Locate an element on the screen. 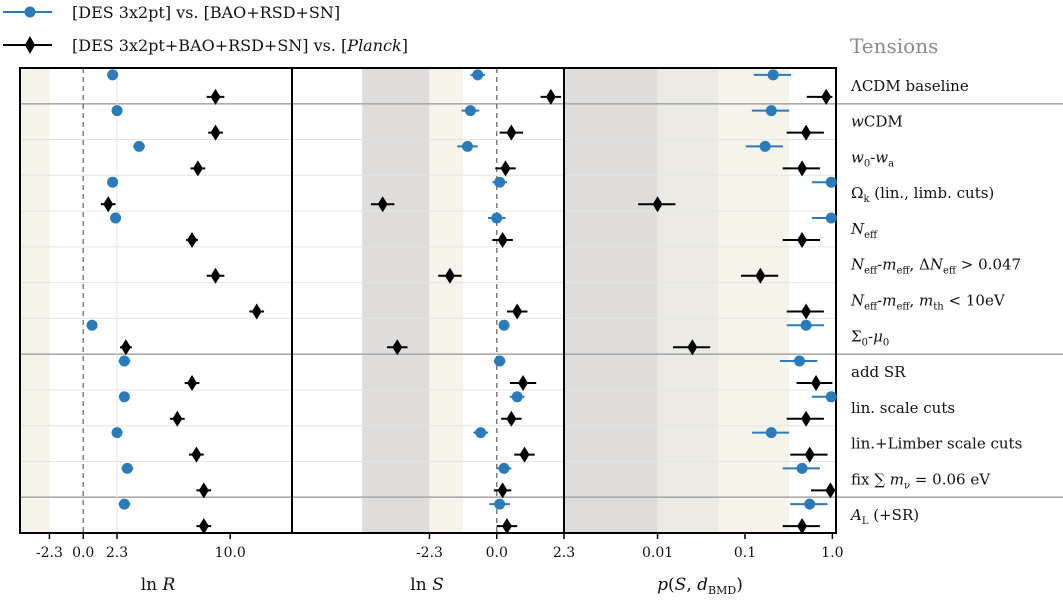  row-label: fix ∑ mν = 0.06 eV is located at coordinates (921, 480).